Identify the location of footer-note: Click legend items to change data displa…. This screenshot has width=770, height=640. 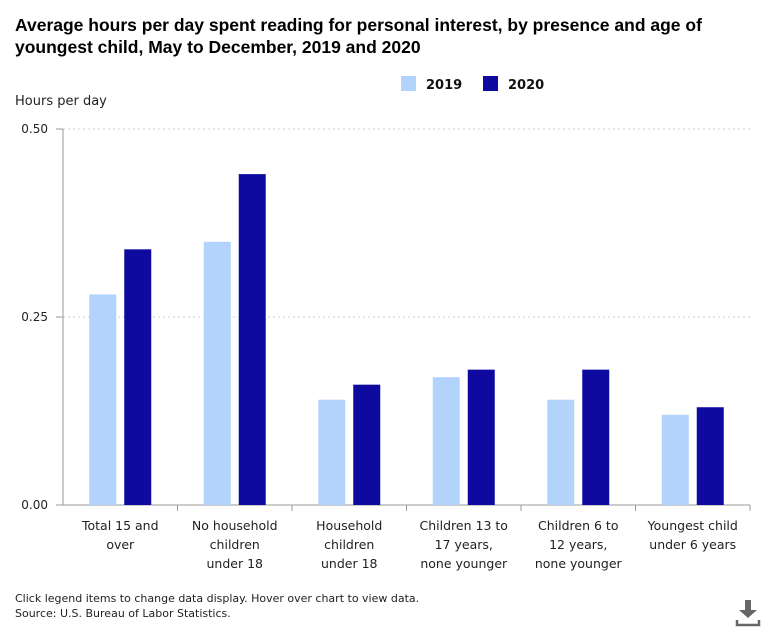
(217, 598).